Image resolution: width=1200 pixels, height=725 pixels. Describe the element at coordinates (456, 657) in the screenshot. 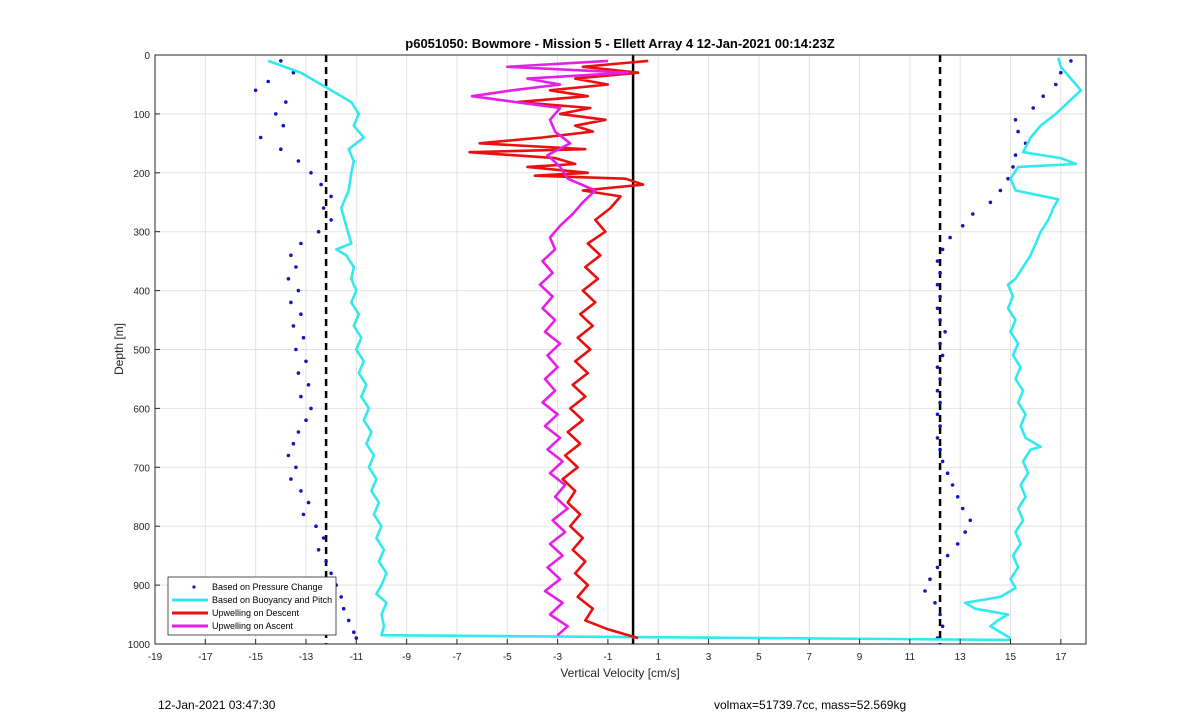

I see `x-tick-label: -7` at that location.